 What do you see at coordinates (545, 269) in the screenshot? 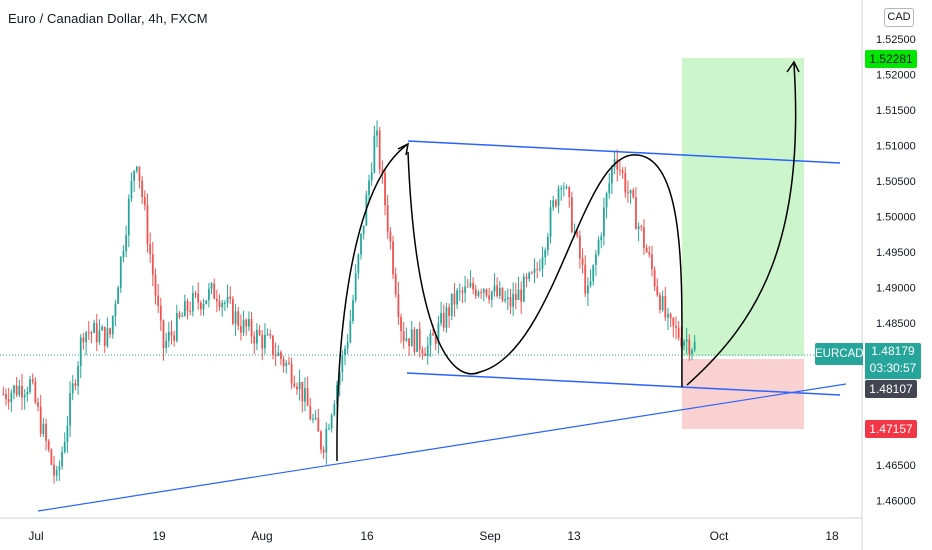
I see `cup-arc` at bounding box center [545, 269].